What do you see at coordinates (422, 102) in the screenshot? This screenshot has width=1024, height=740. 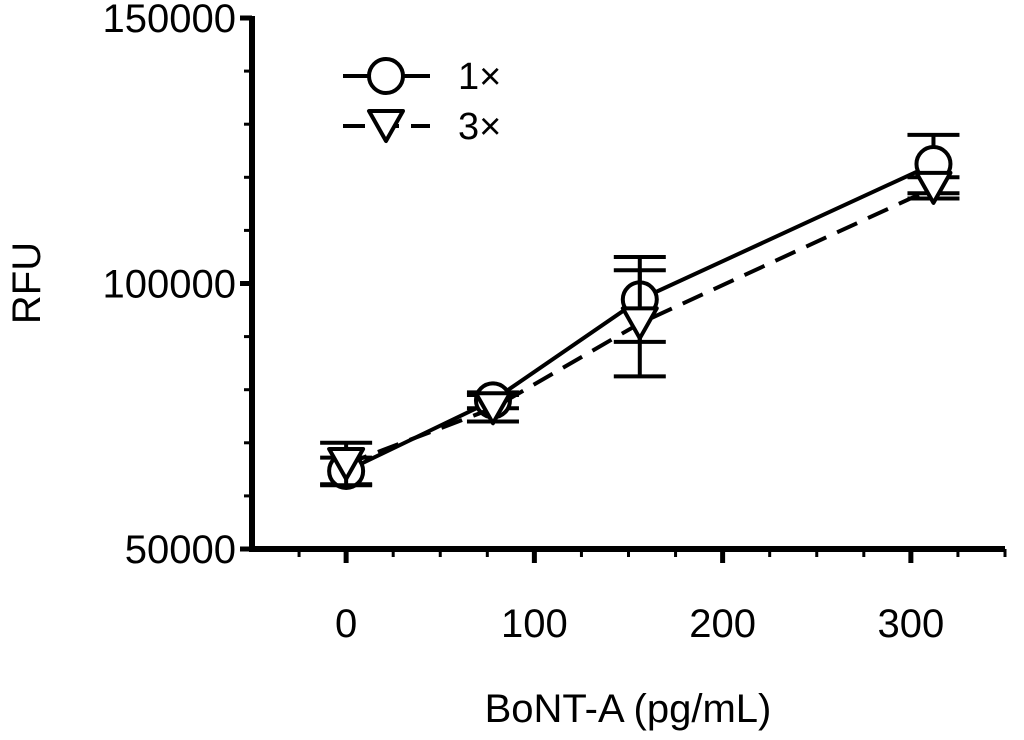 I see `legend: 1×3×` at bounding box center [422, 102].